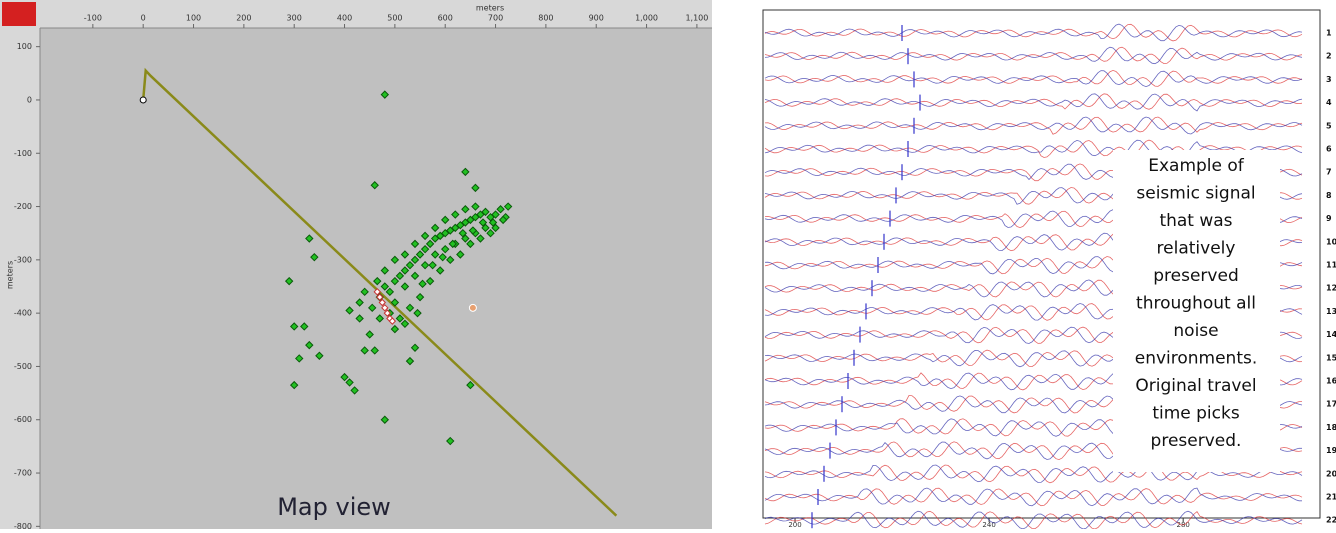 The height and width of the screenshot is (533, 1336). I want to click on y-tick-label: -800, so click(23, 525).